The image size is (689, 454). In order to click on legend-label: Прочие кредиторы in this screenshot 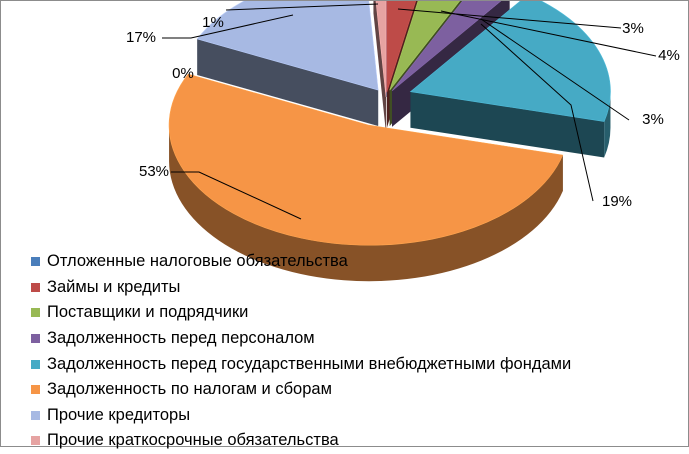, I will do `click(119, 414)`.